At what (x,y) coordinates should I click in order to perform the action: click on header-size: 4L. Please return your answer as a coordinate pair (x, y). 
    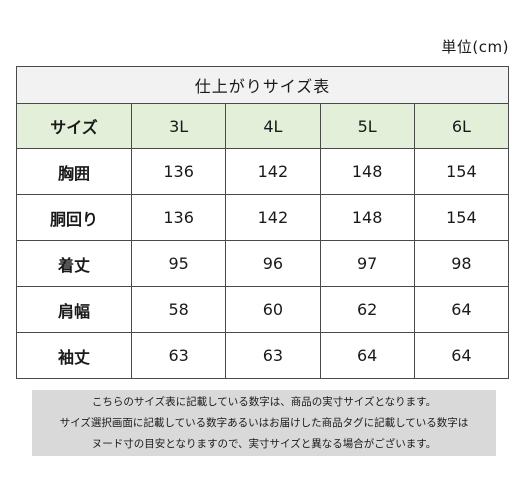
    Looking at the image, I should click on (273, 126).